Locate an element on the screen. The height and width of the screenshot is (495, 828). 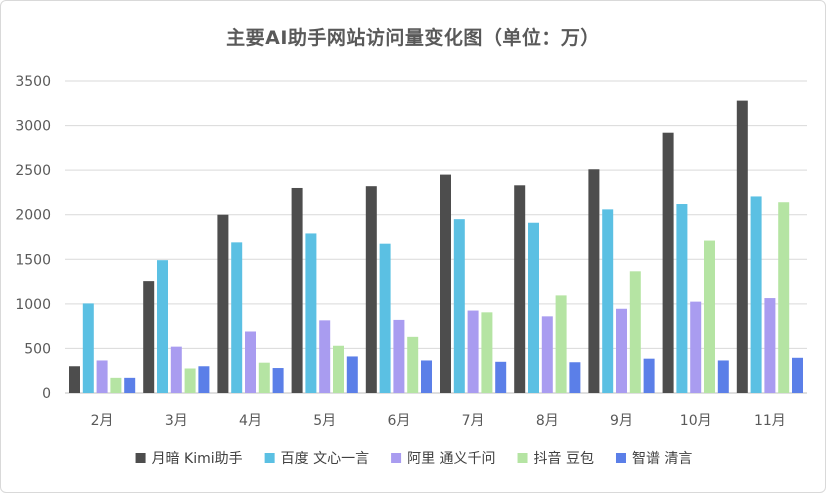
chart-title: 主要AI助手网站访问量变化图（单位：万） is located at coordinates (413, 38).